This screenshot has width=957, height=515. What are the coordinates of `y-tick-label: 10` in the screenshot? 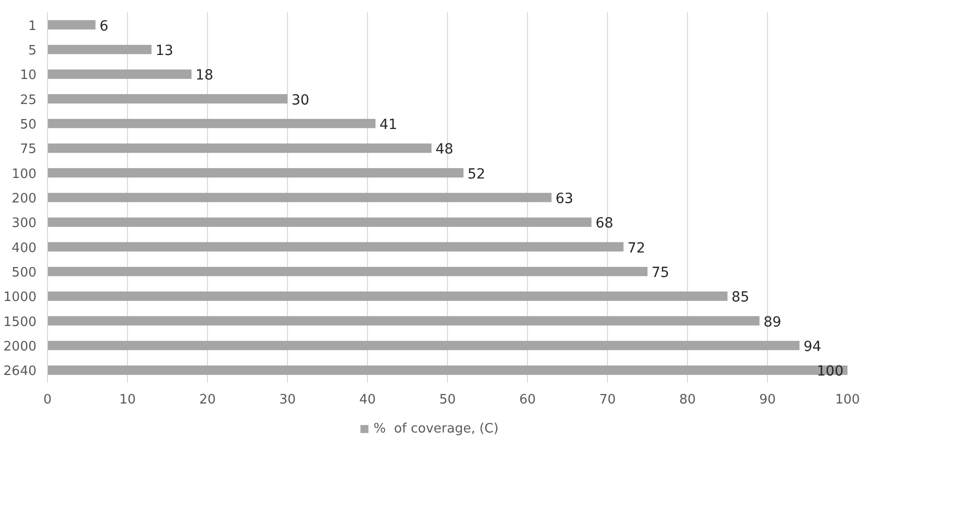 It's located at (28, 76).